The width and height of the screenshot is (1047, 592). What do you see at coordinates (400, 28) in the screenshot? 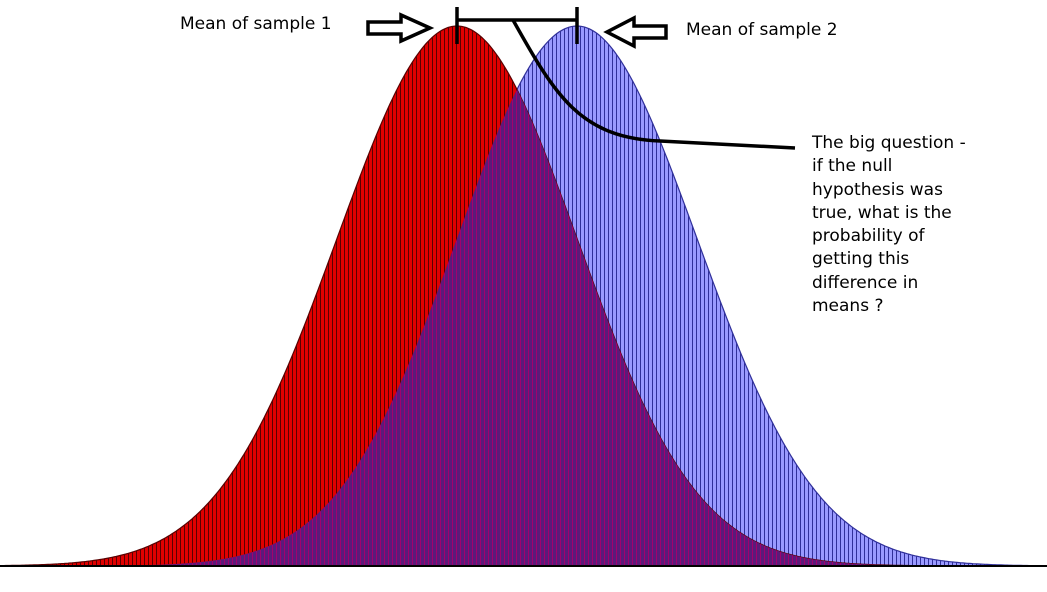
I see `arrow-right-icon` at bounding box center [400, 28].